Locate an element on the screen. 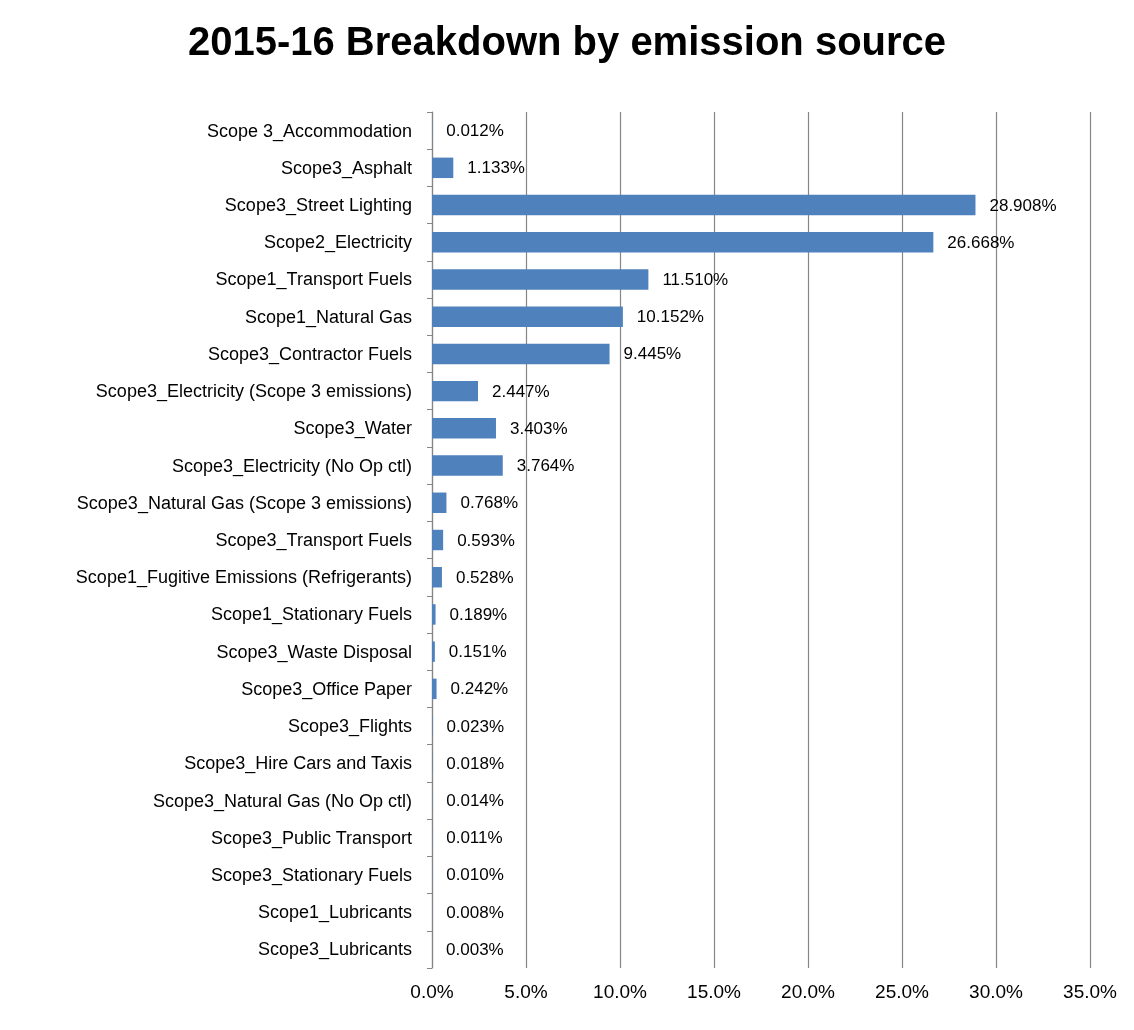 This screenshot has width=1134, height=1030. y-tick-label: Scope3_Public Transport is located at coordinates (311, 838).